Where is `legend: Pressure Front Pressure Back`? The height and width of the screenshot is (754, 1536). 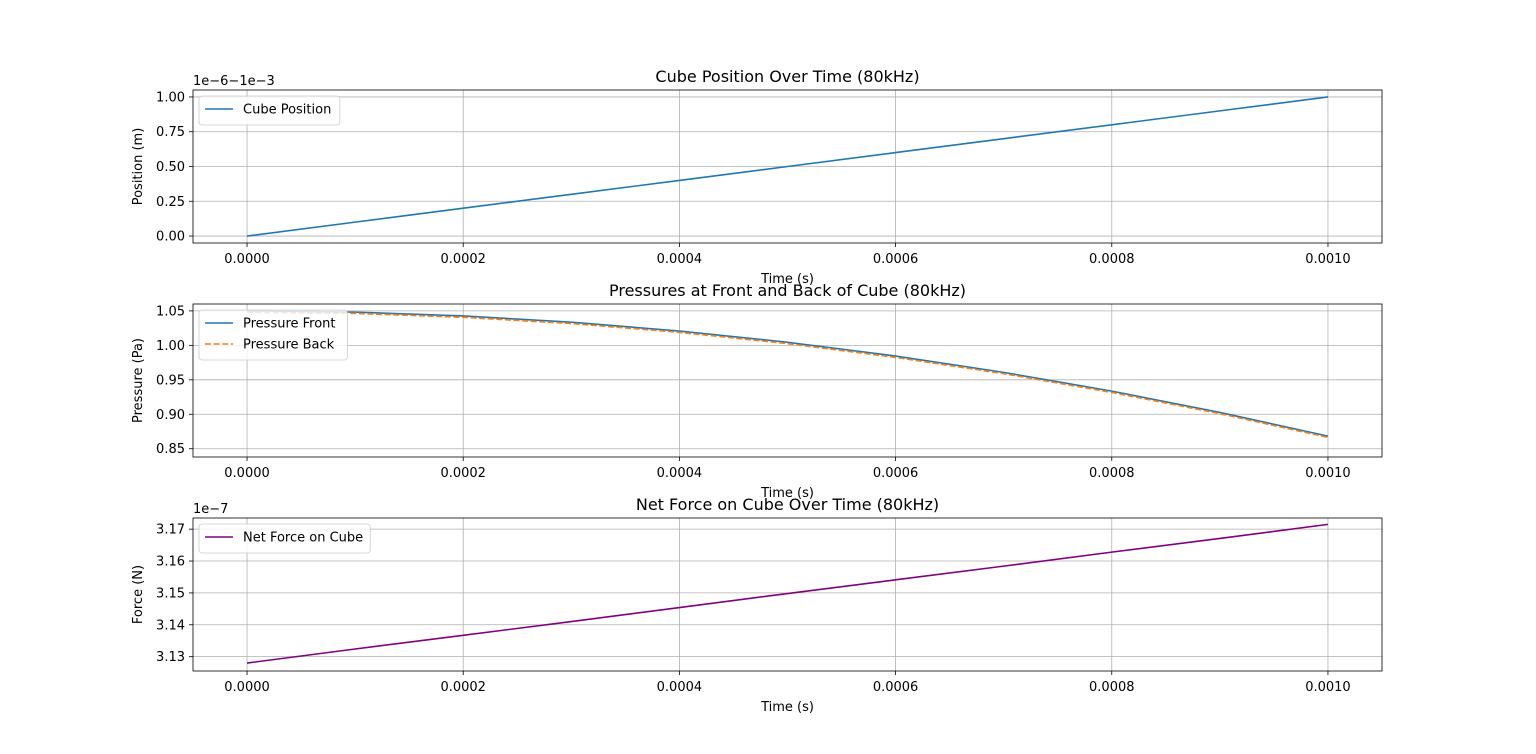
legend: Pressure Front Pressure Back is located at coordinates (273, 335).